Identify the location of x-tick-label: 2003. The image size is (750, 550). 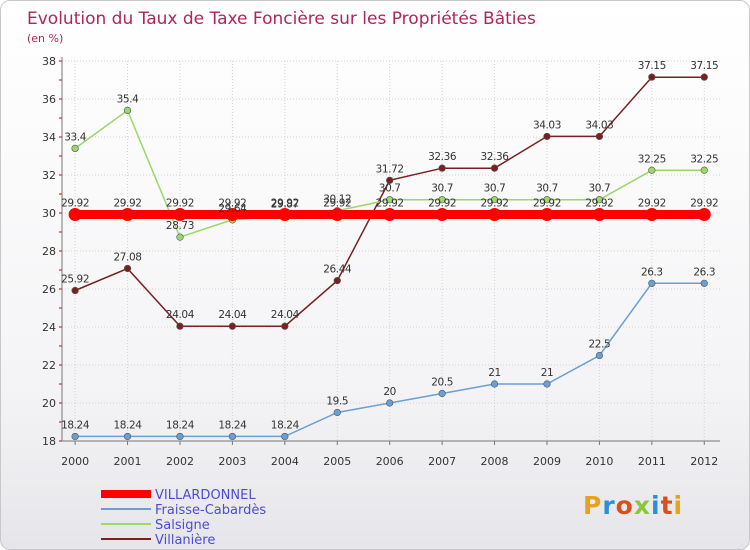
(232, 461).